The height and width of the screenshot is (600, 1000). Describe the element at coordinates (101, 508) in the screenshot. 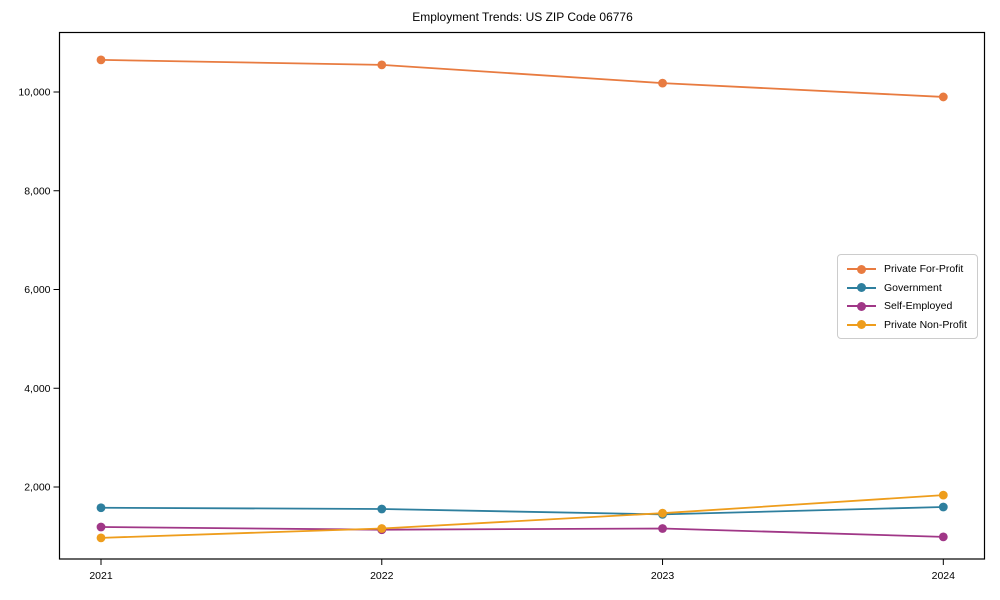

I see `data-point-government-2021` at that location.